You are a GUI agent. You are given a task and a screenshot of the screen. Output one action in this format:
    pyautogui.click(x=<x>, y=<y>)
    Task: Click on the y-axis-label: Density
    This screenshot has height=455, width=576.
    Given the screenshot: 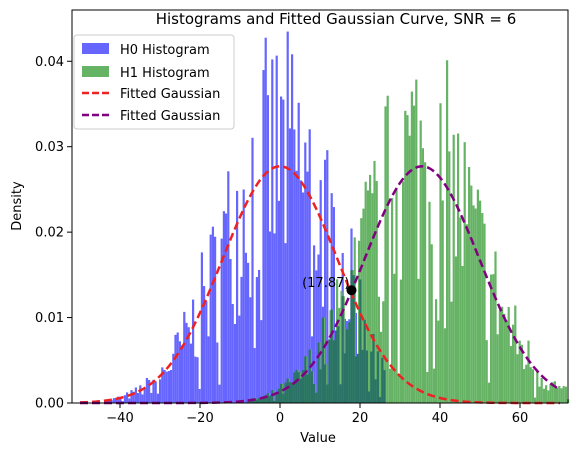 What is the action you would take?
    pyautogui.click(x=17, y=206)
    